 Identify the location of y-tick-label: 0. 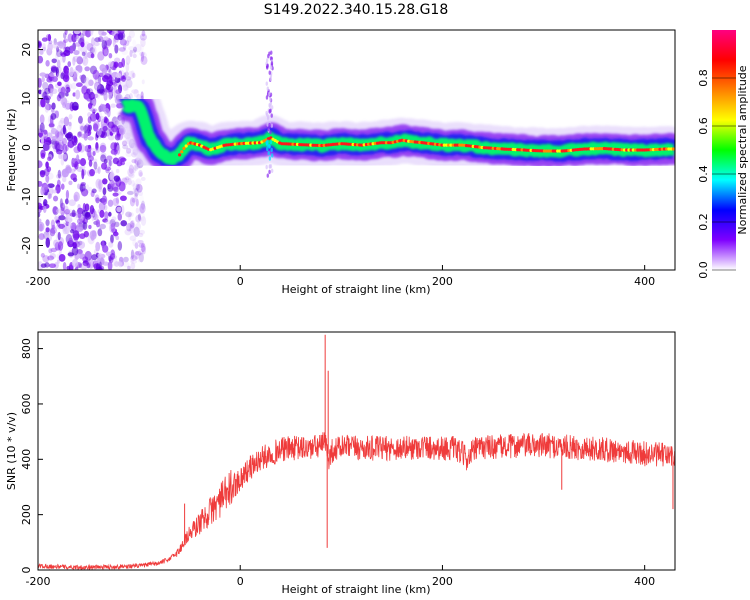
(26, 570).